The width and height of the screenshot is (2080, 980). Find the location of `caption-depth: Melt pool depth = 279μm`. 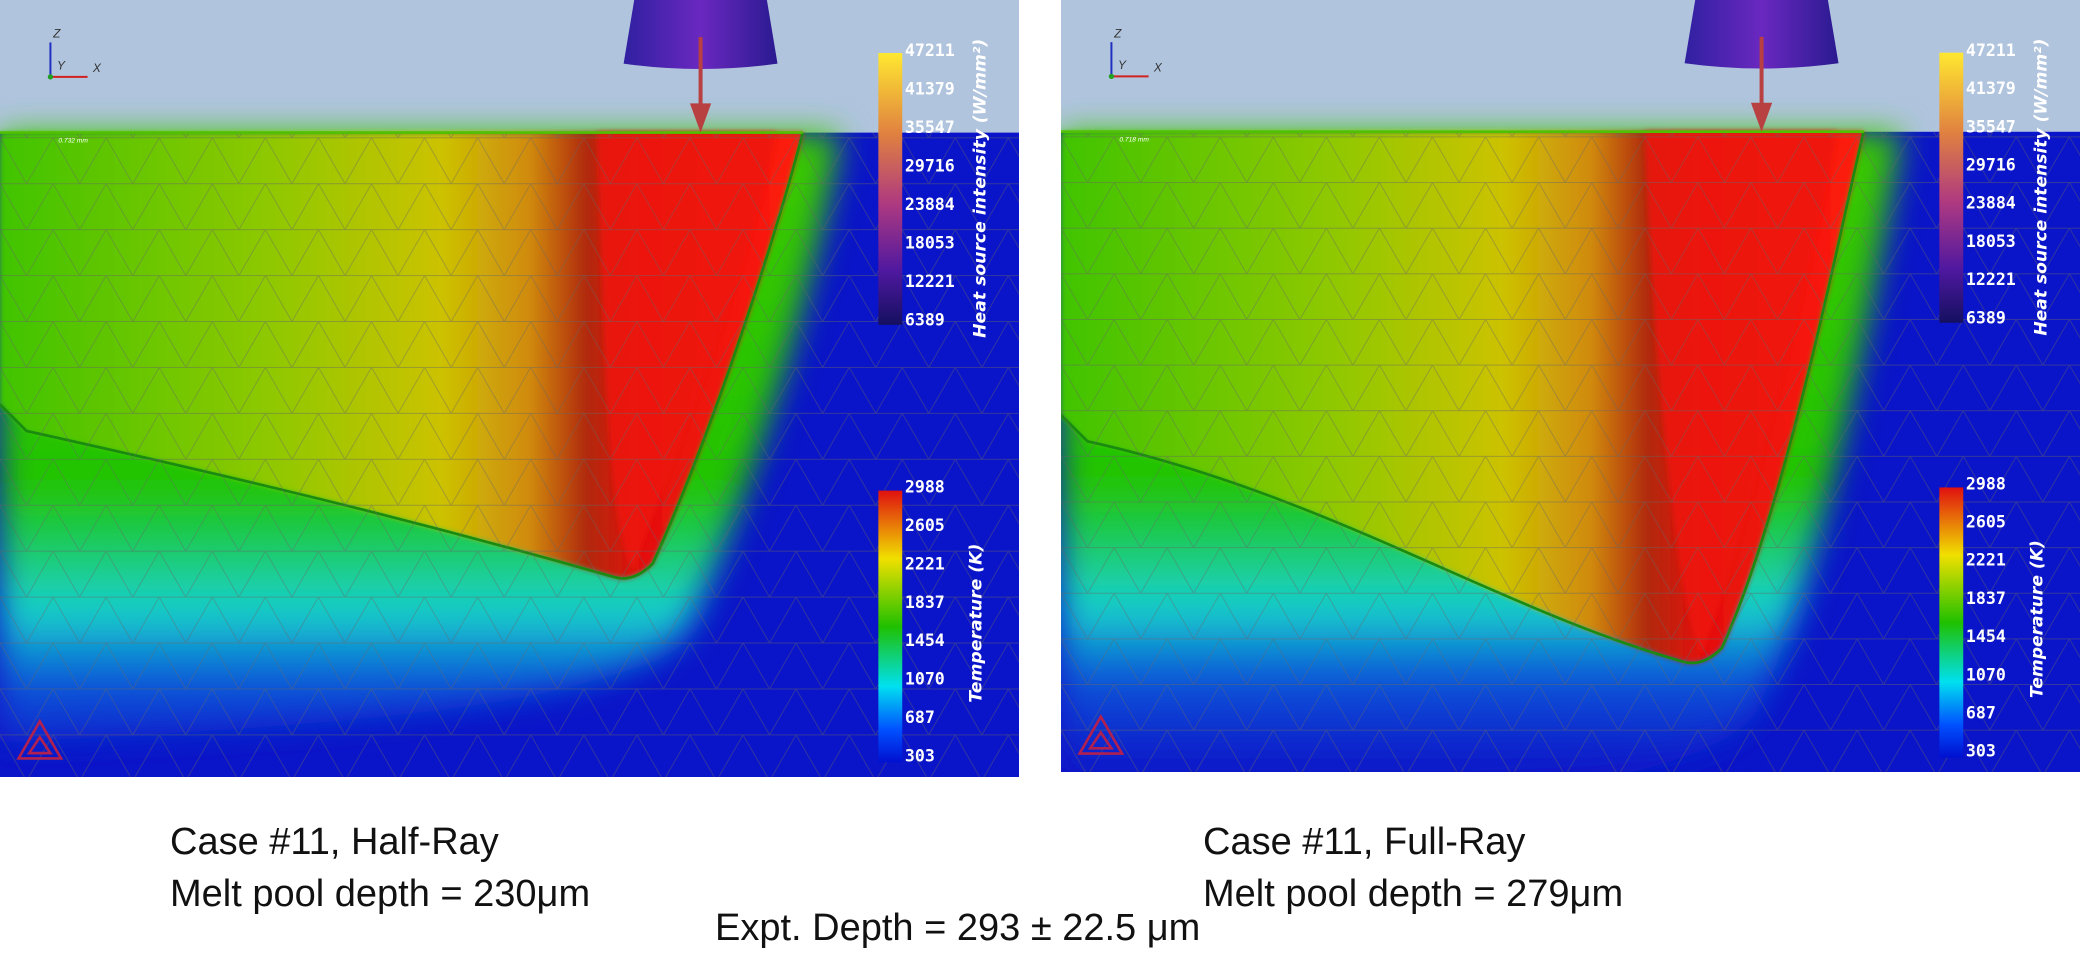

caption-depth: Melt pool depth = 279μm is located at coordinates (1413, 894).